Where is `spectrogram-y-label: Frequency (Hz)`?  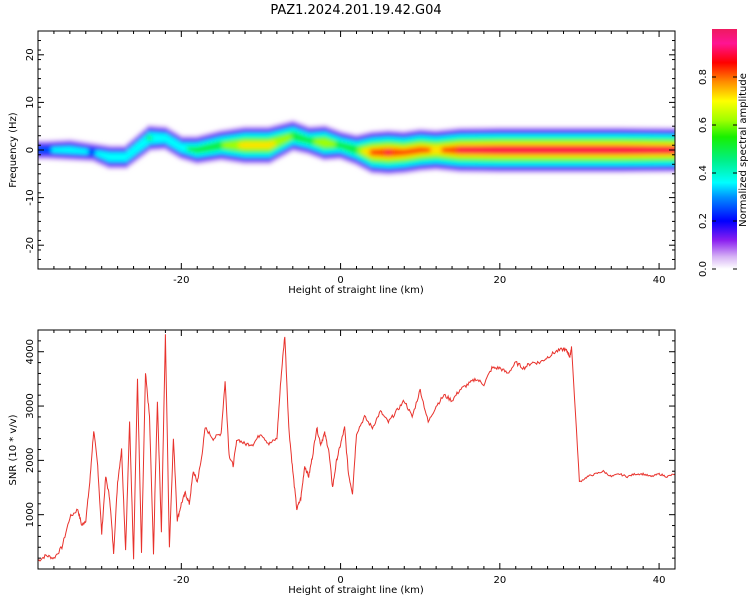 spectrogram-y-label: Frequency (Hz) is located at coordinates (13, 150).